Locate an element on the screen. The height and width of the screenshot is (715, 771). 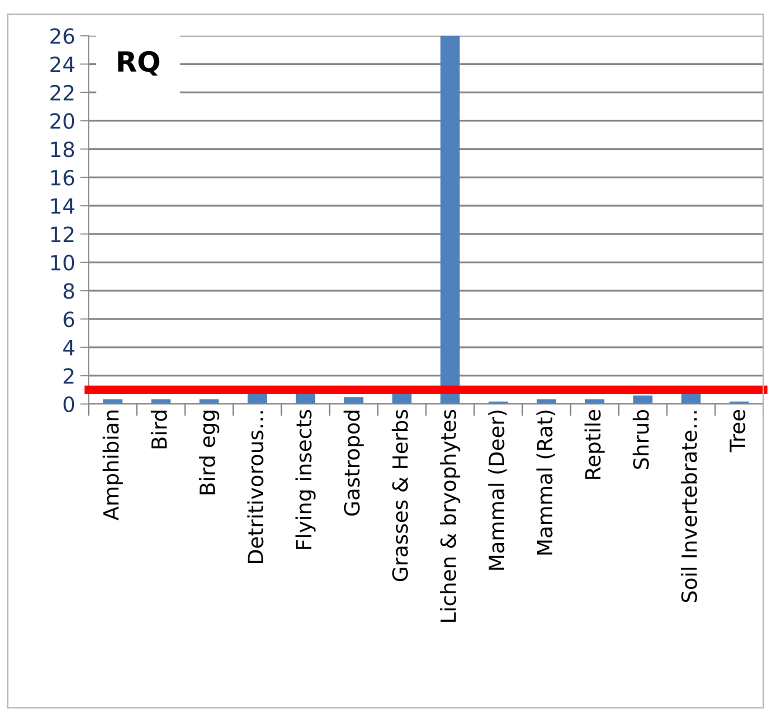
y-tick-label: 4 is located at coordinates (68, 348).